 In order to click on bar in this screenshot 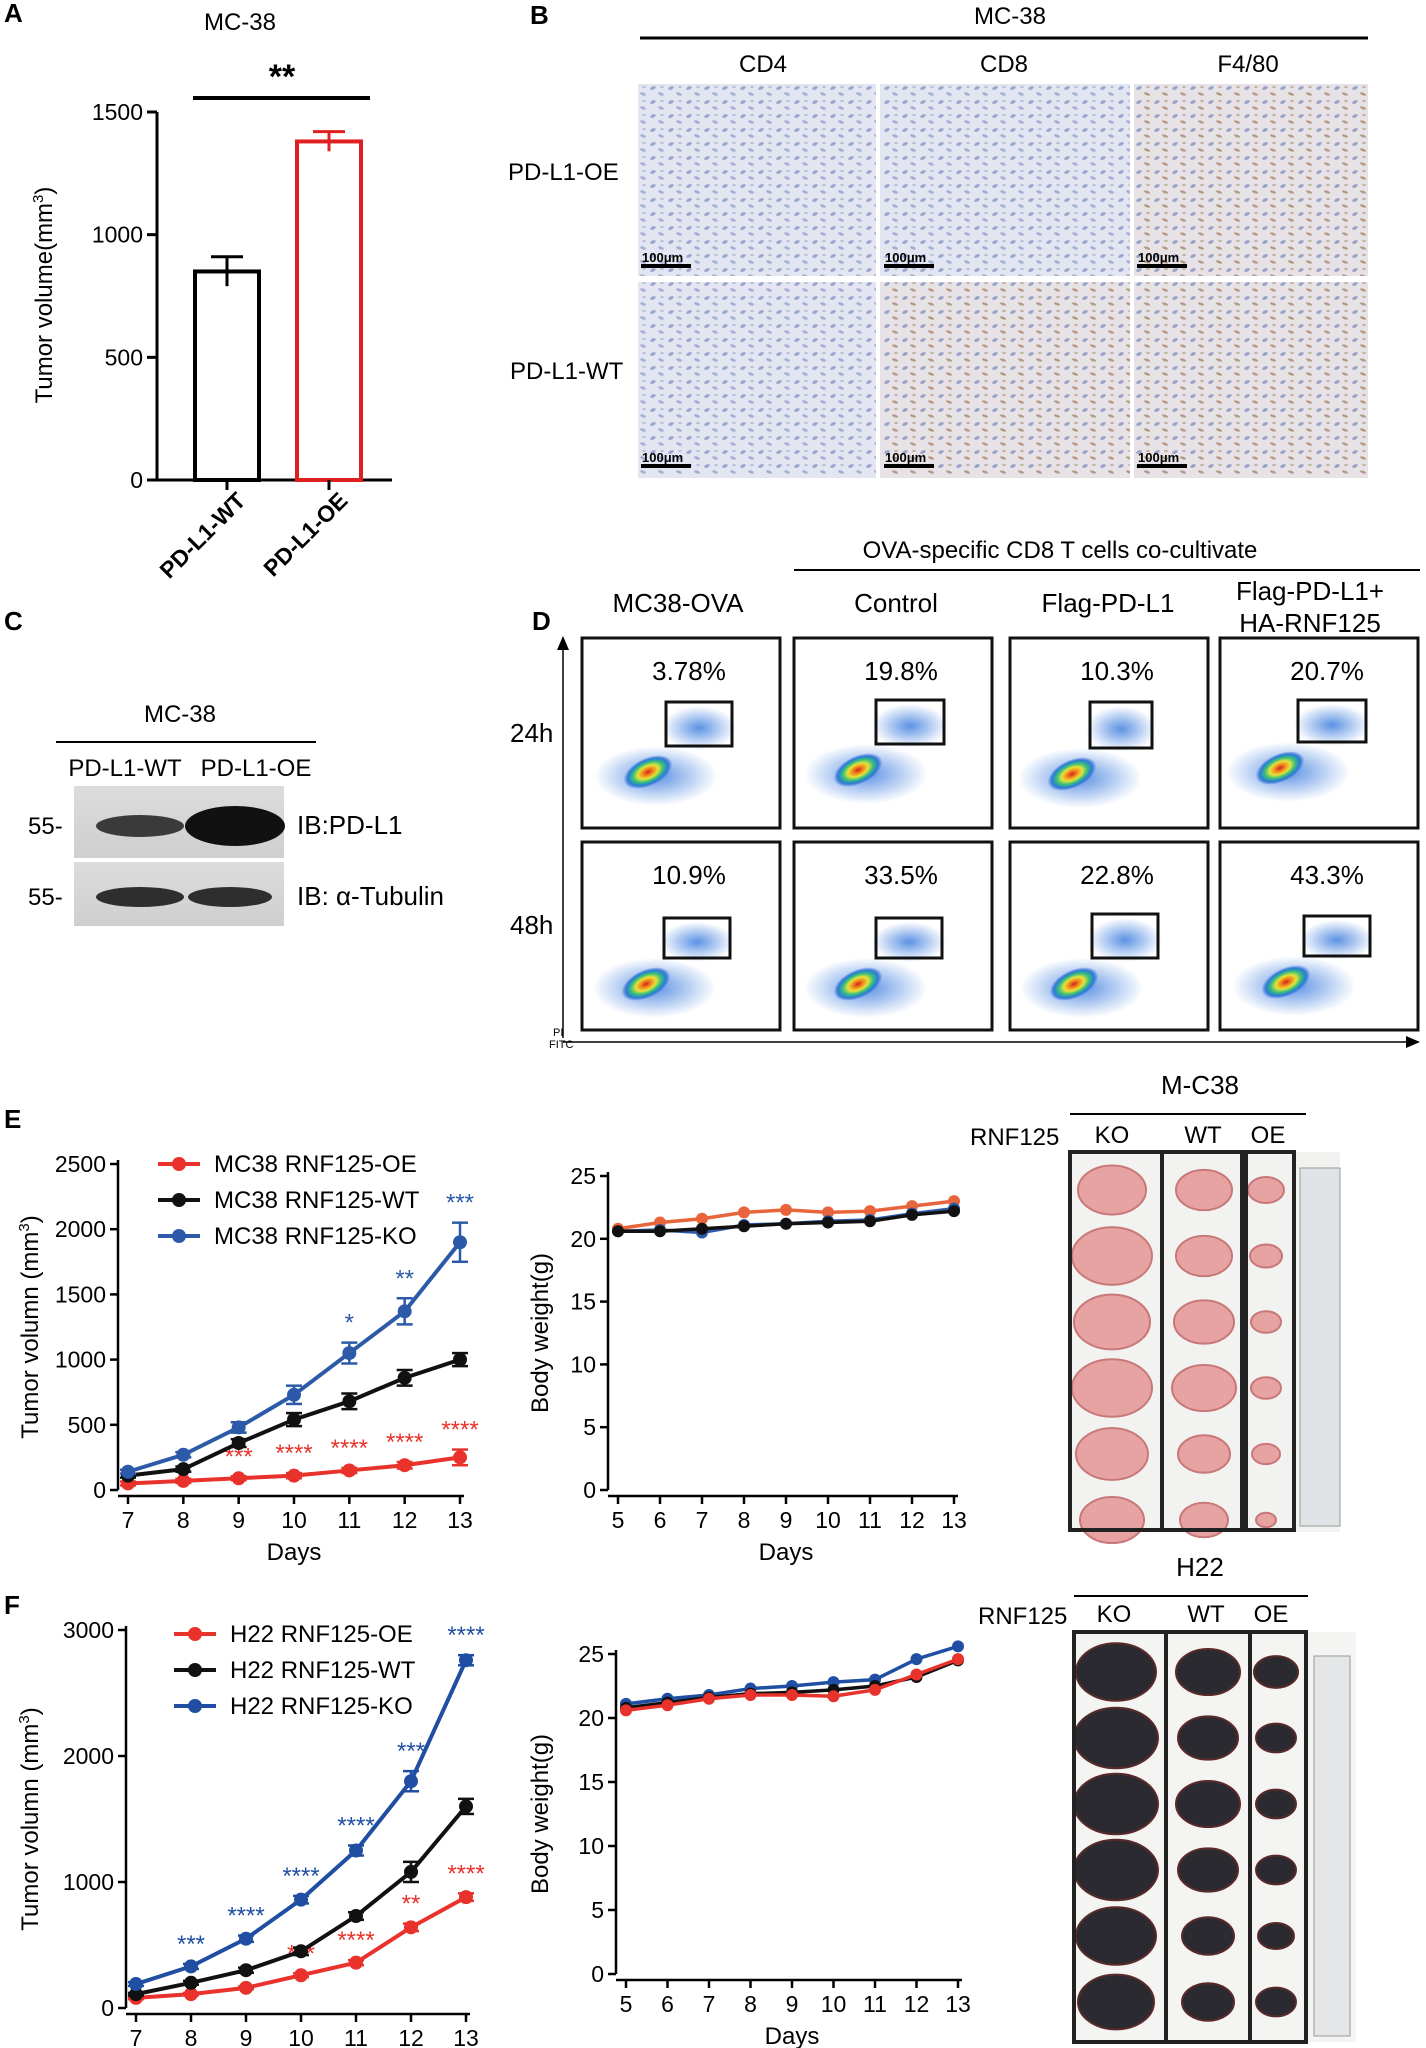, I will do `click(329, 310)`.